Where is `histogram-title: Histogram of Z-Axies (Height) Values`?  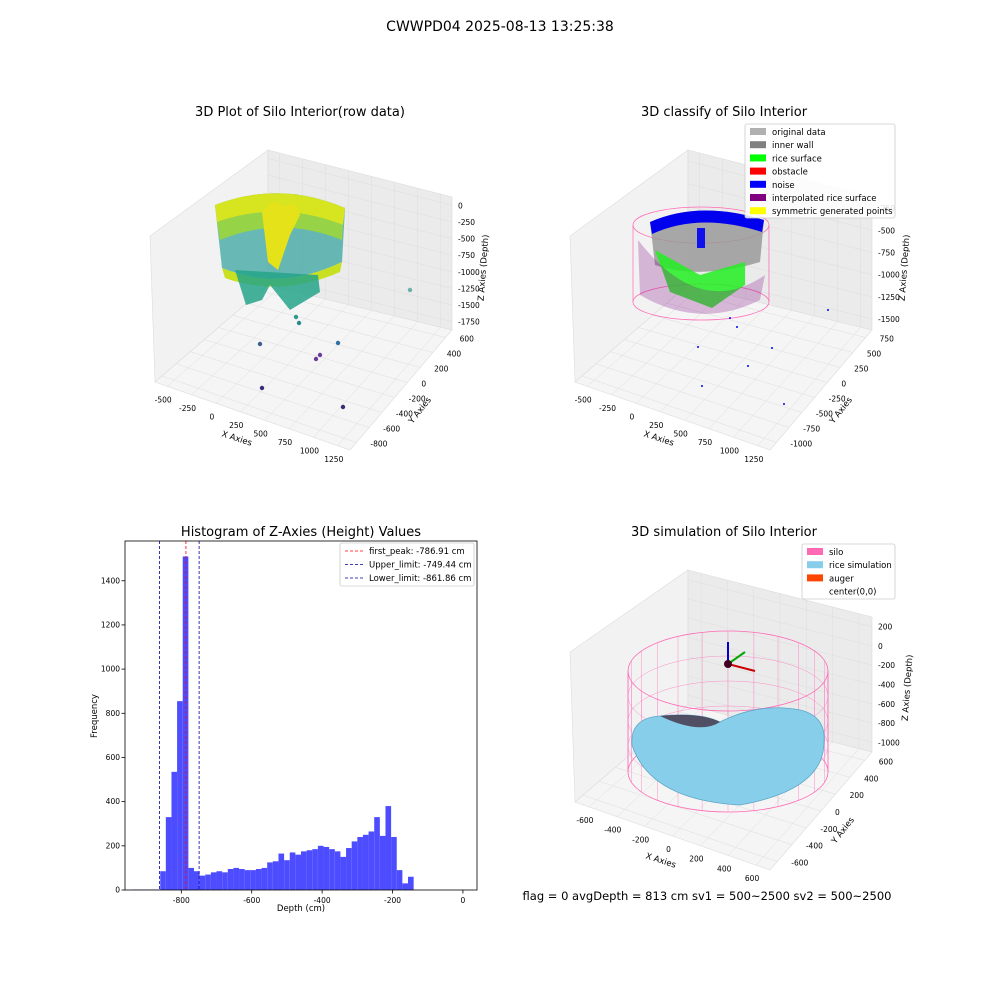 histogram-title: Histogram of Z-Axies (Height) Values is located at coordinates (301, 532).